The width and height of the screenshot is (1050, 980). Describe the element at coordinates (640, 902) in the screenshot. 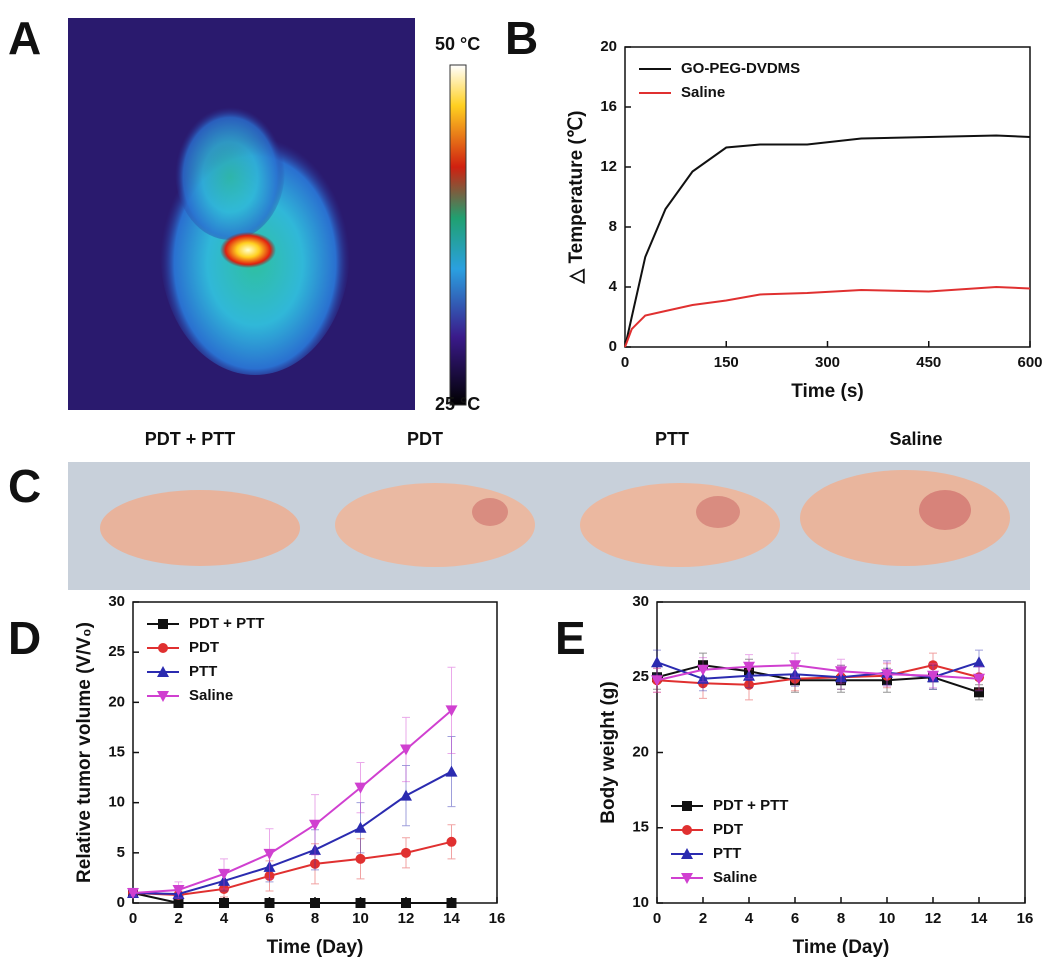

I see `y-tick-label: 10` at that location.